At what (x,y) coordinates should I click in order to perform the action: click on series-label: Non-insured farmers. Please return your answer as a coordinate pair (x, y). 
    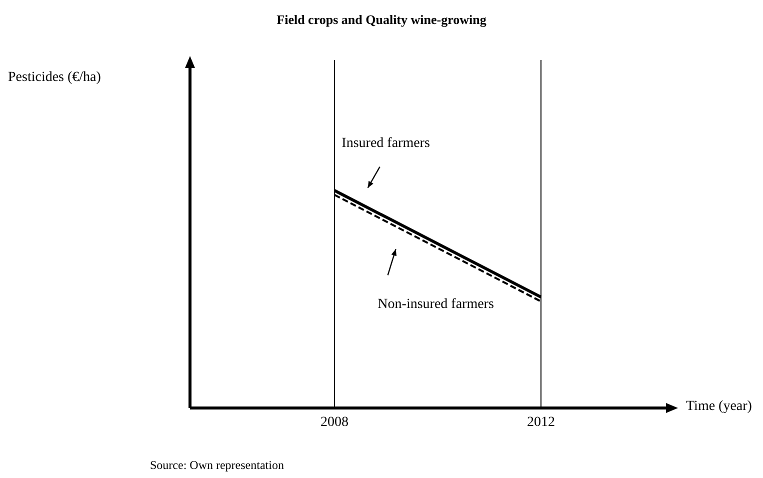
    Looking at the image, I should click on (436, 304).